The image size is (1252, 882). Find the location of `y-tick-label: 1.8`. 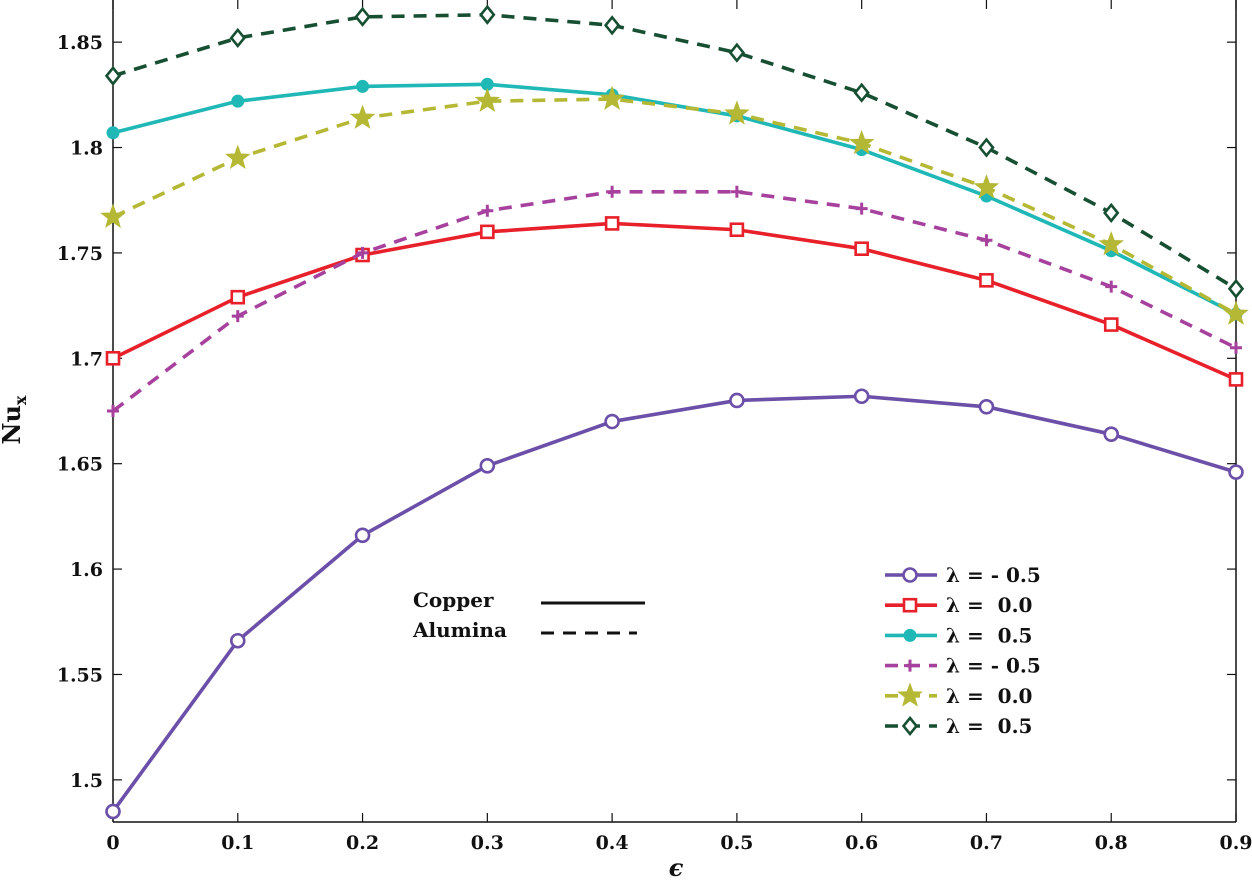

y-tick-label: 1.8 is located at coordinates (86, 149).